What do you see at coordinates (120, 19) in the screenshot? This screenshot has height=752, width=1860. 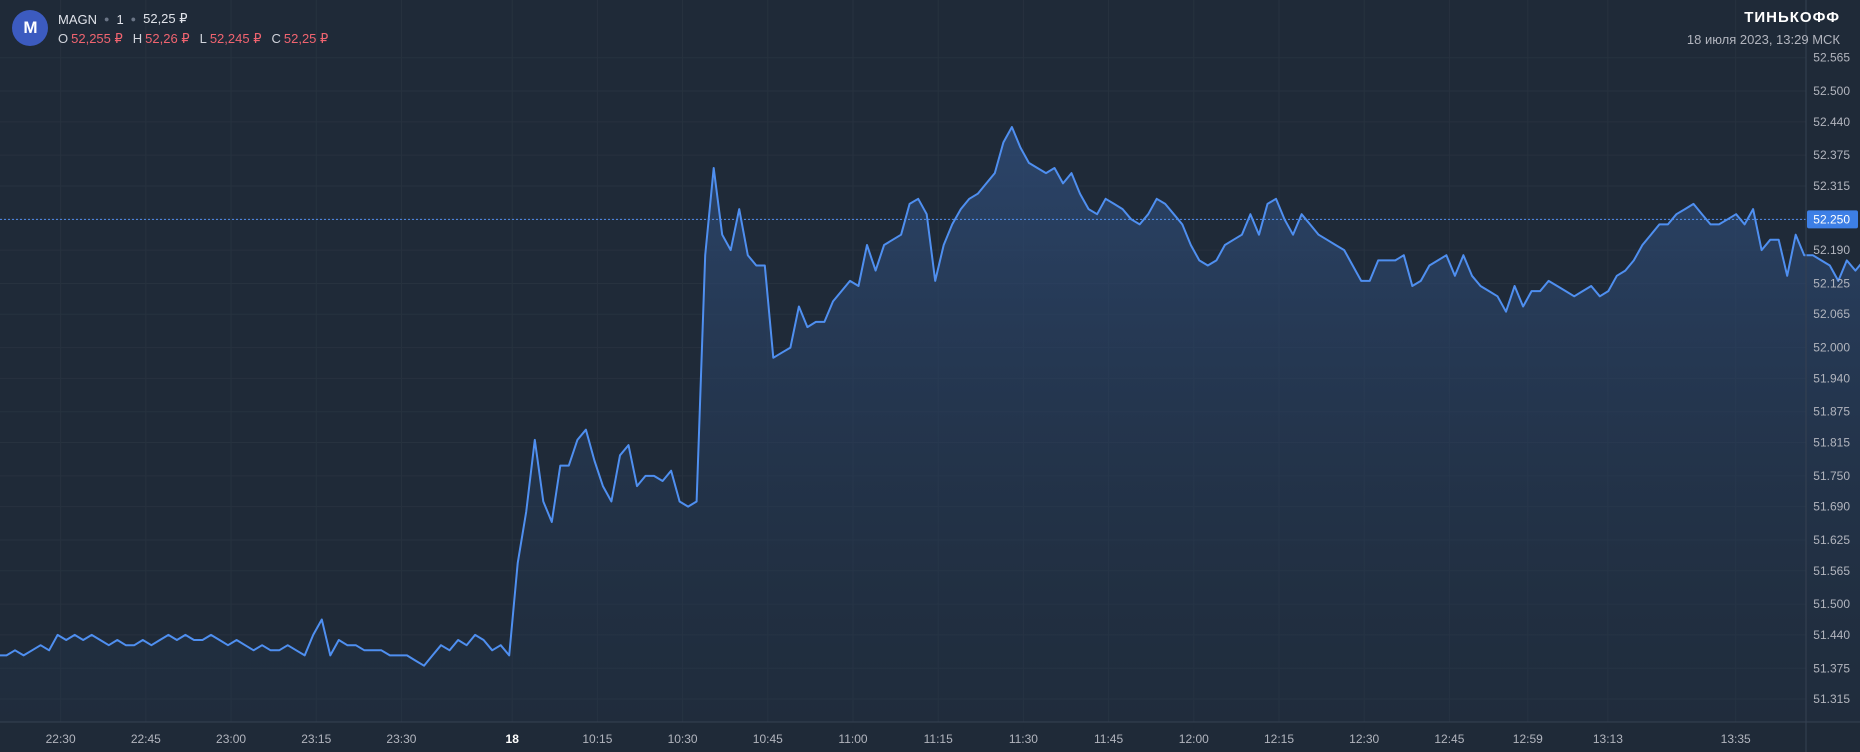 I see `interval-label: 1` at bounding box center [120, 19].